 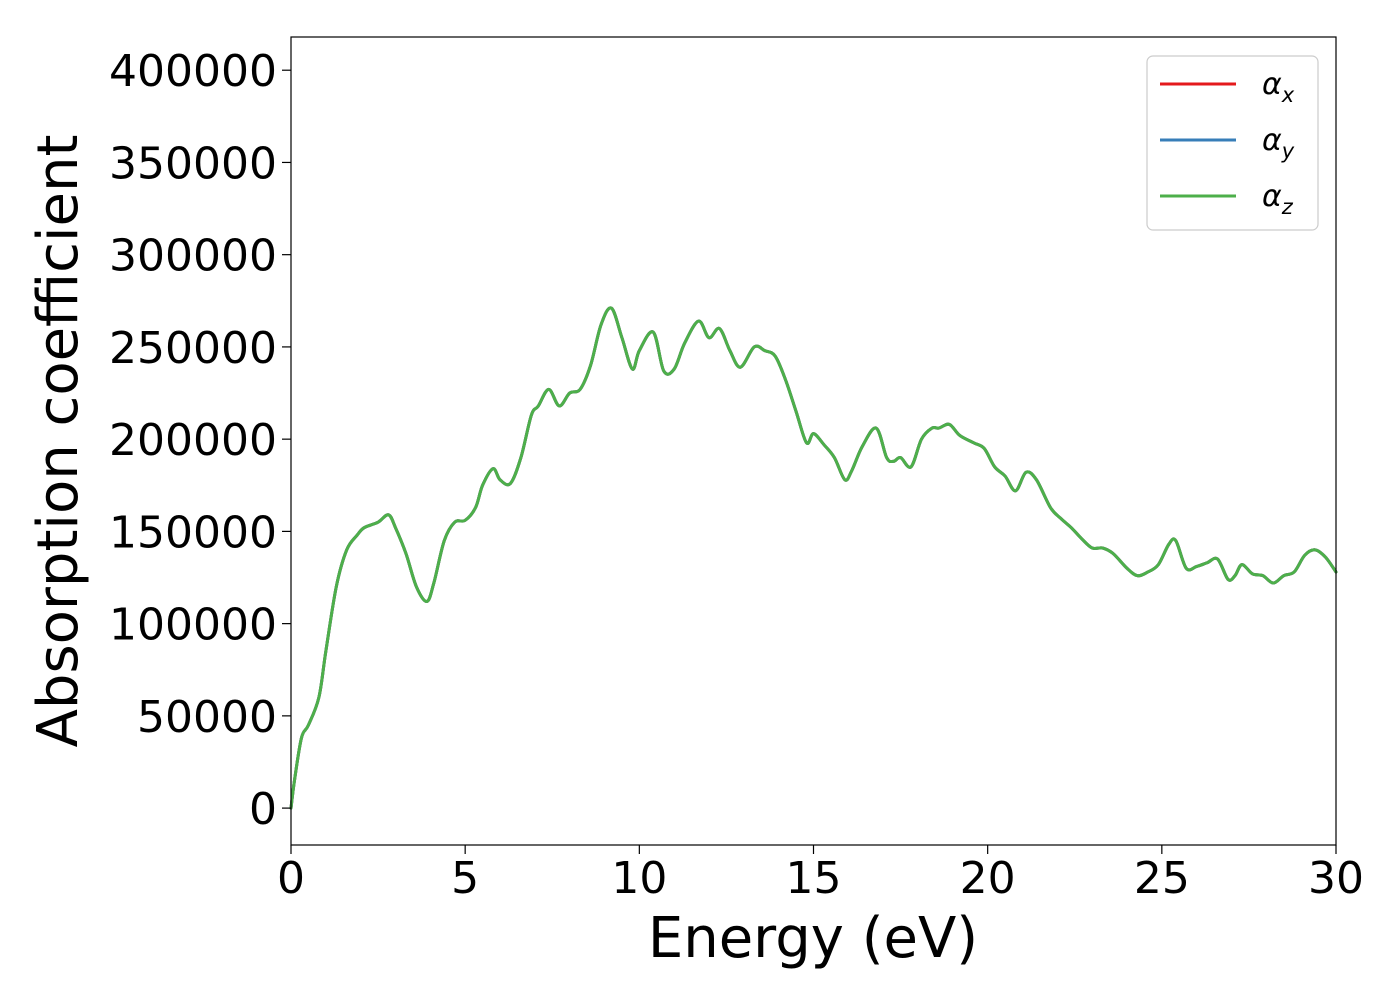 I want to click on legend-box, so click(x=1232, y=143).